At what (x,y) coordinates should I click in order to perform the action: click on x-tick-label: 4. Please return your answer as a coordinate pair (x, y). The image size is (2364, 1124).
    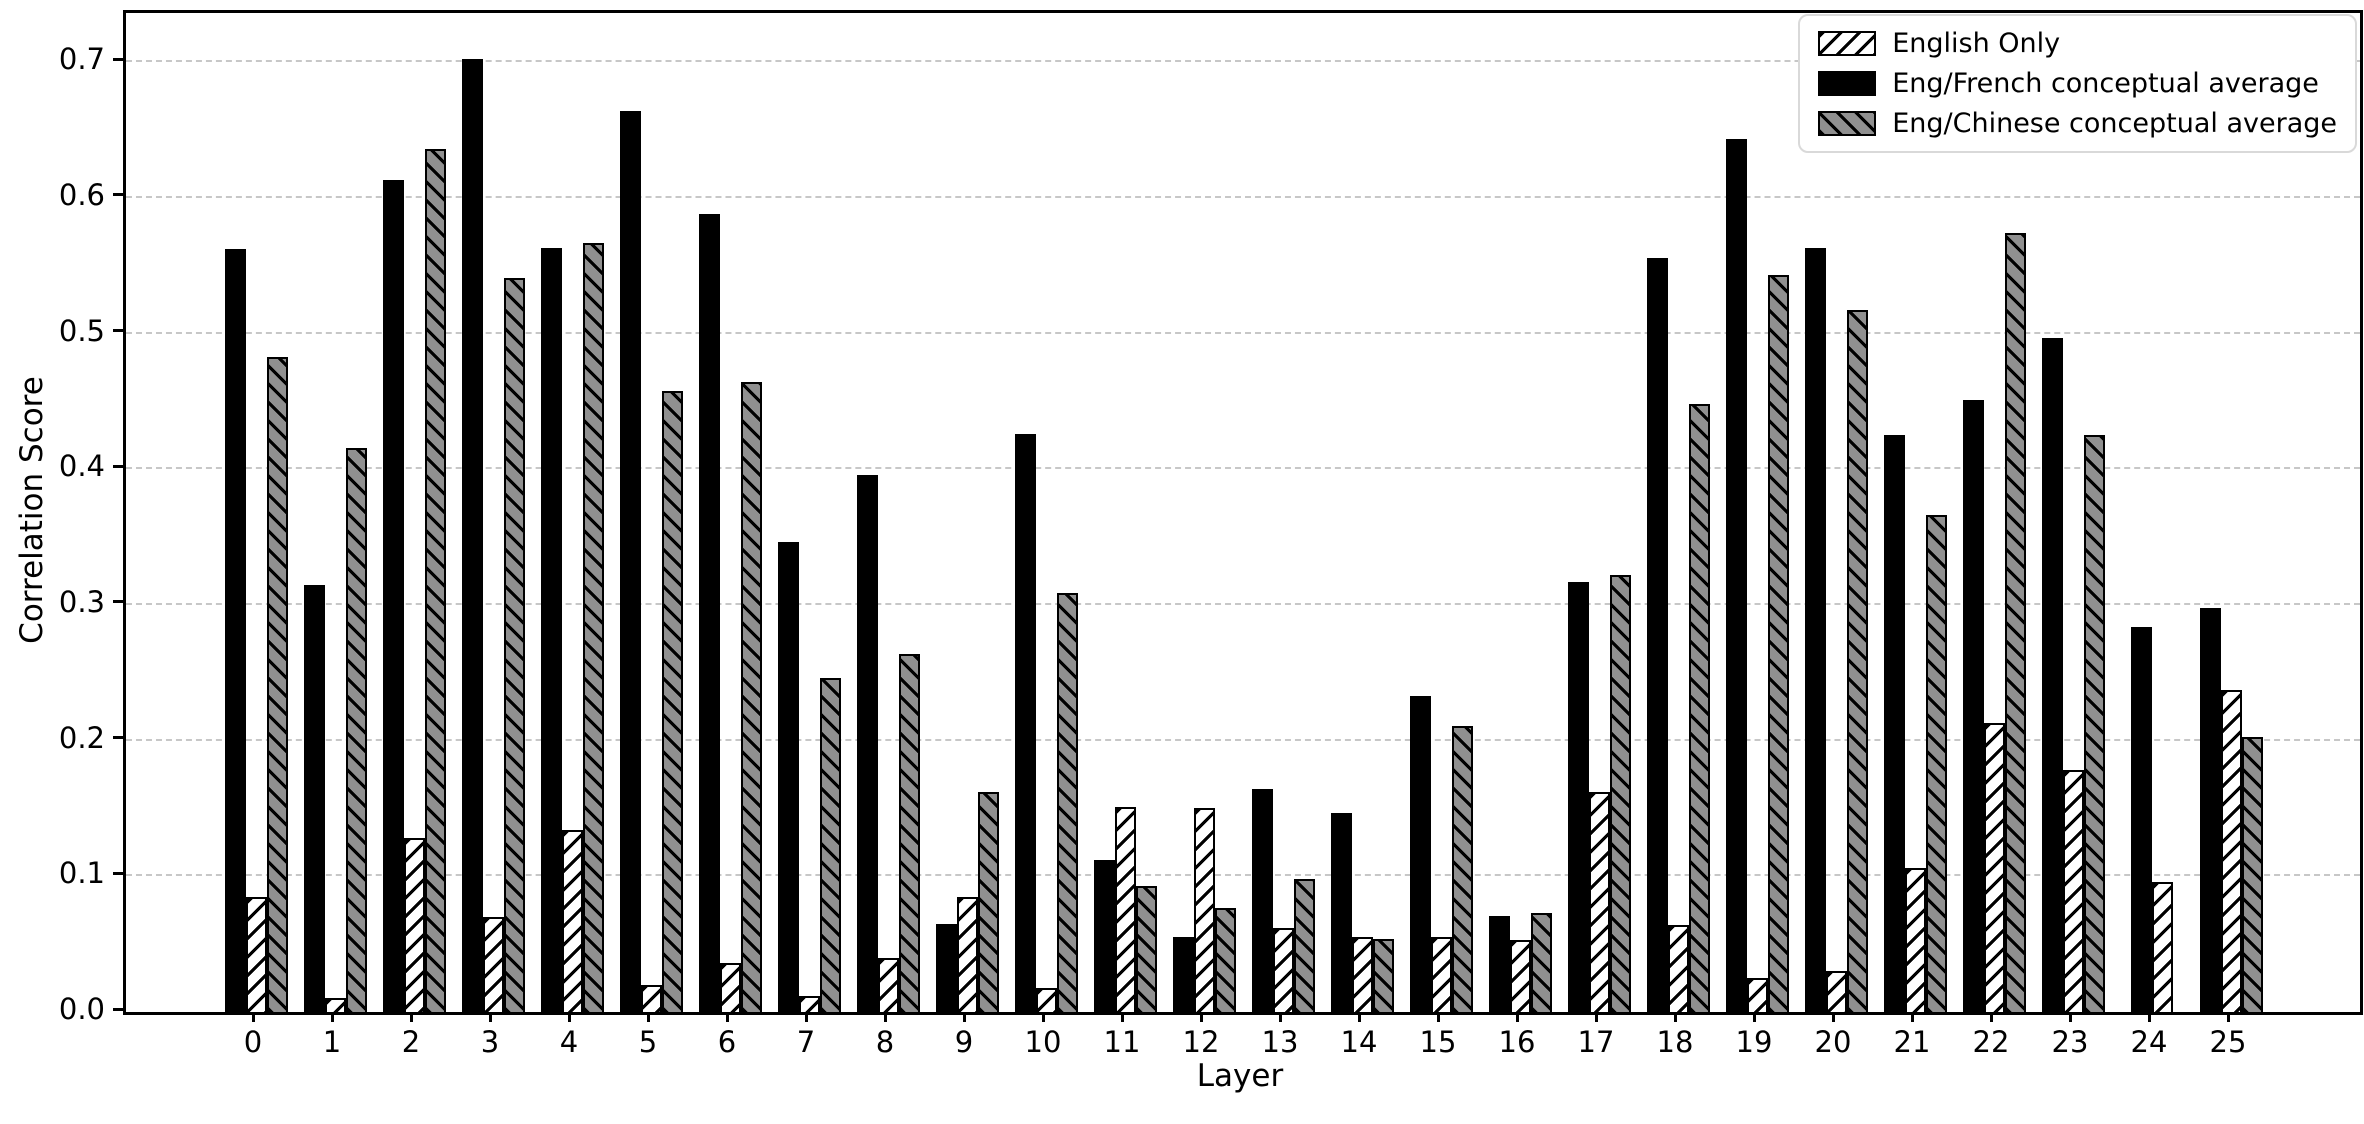
    Looking at the image, I should click on (569, 1042).